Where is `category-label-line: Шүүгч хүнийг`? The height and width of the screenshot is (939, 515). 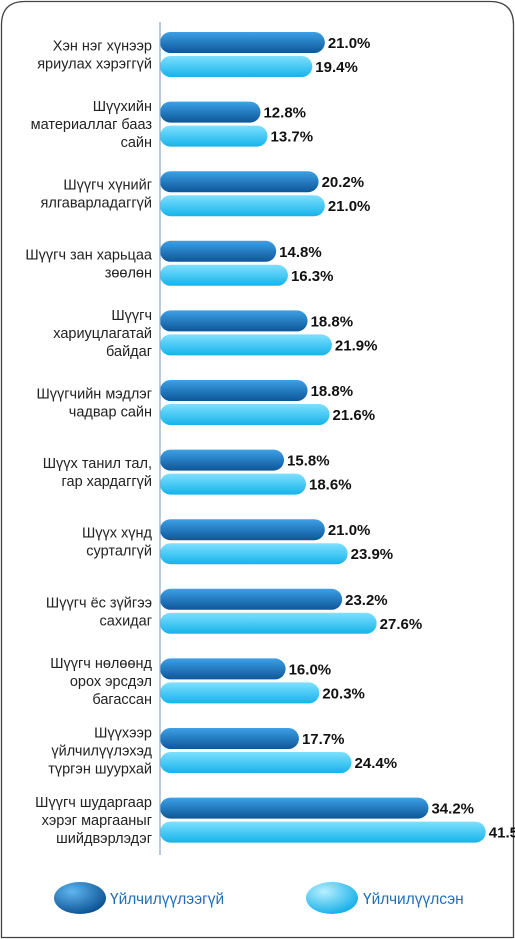
category-label-line: Шүүгч хүнийг is located at coordinates (107, 186).